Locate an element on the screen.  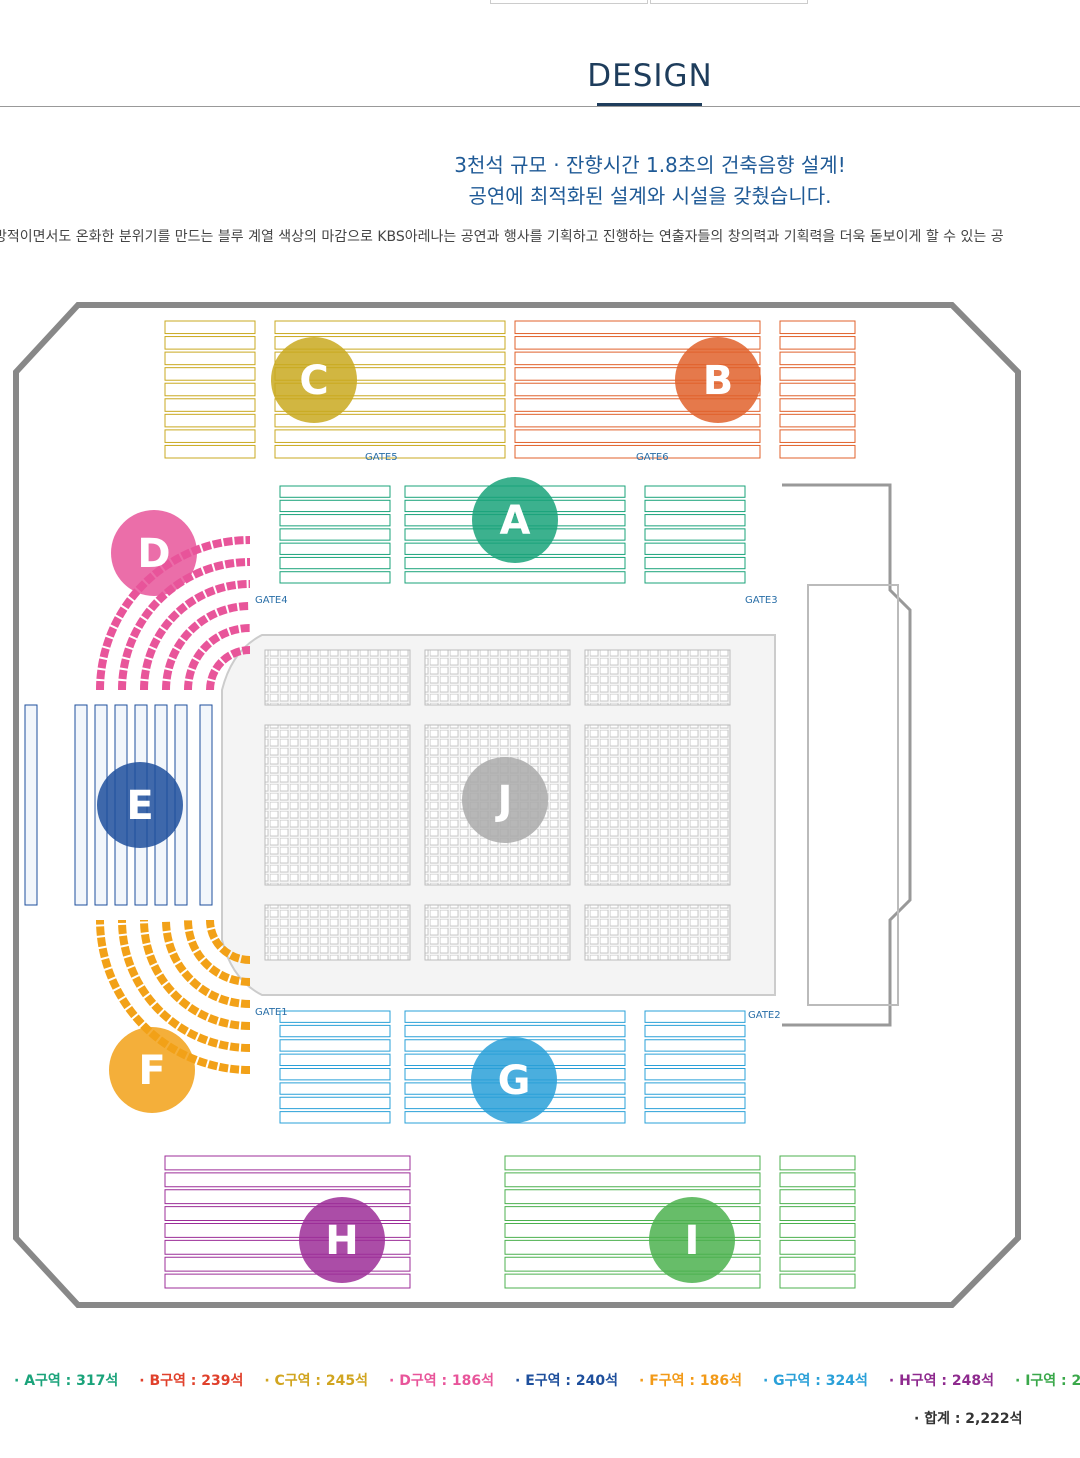
stage is located at coordinates (847, 755).